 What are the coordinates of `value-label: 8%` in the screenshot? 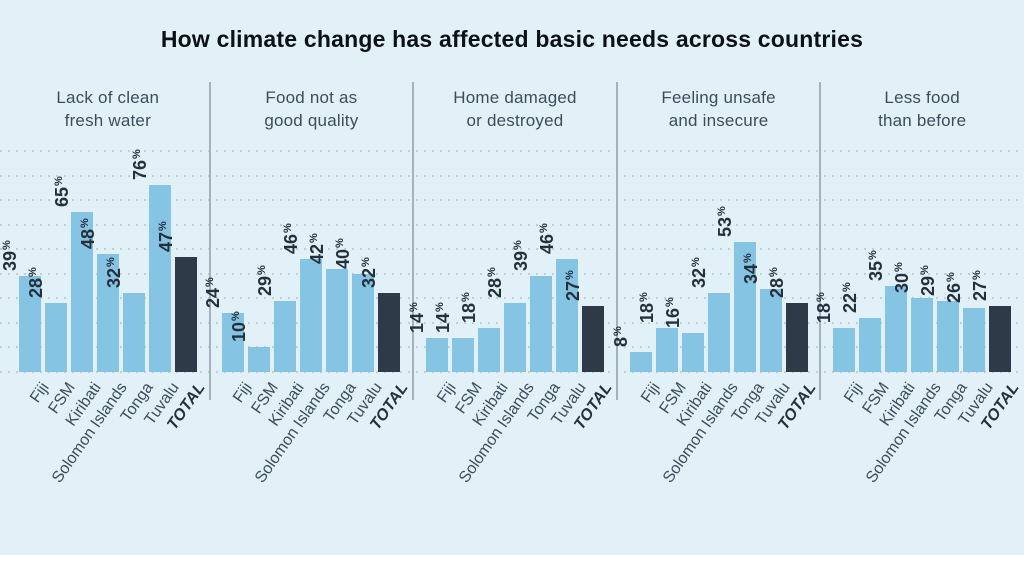 It's located at (621, 337).